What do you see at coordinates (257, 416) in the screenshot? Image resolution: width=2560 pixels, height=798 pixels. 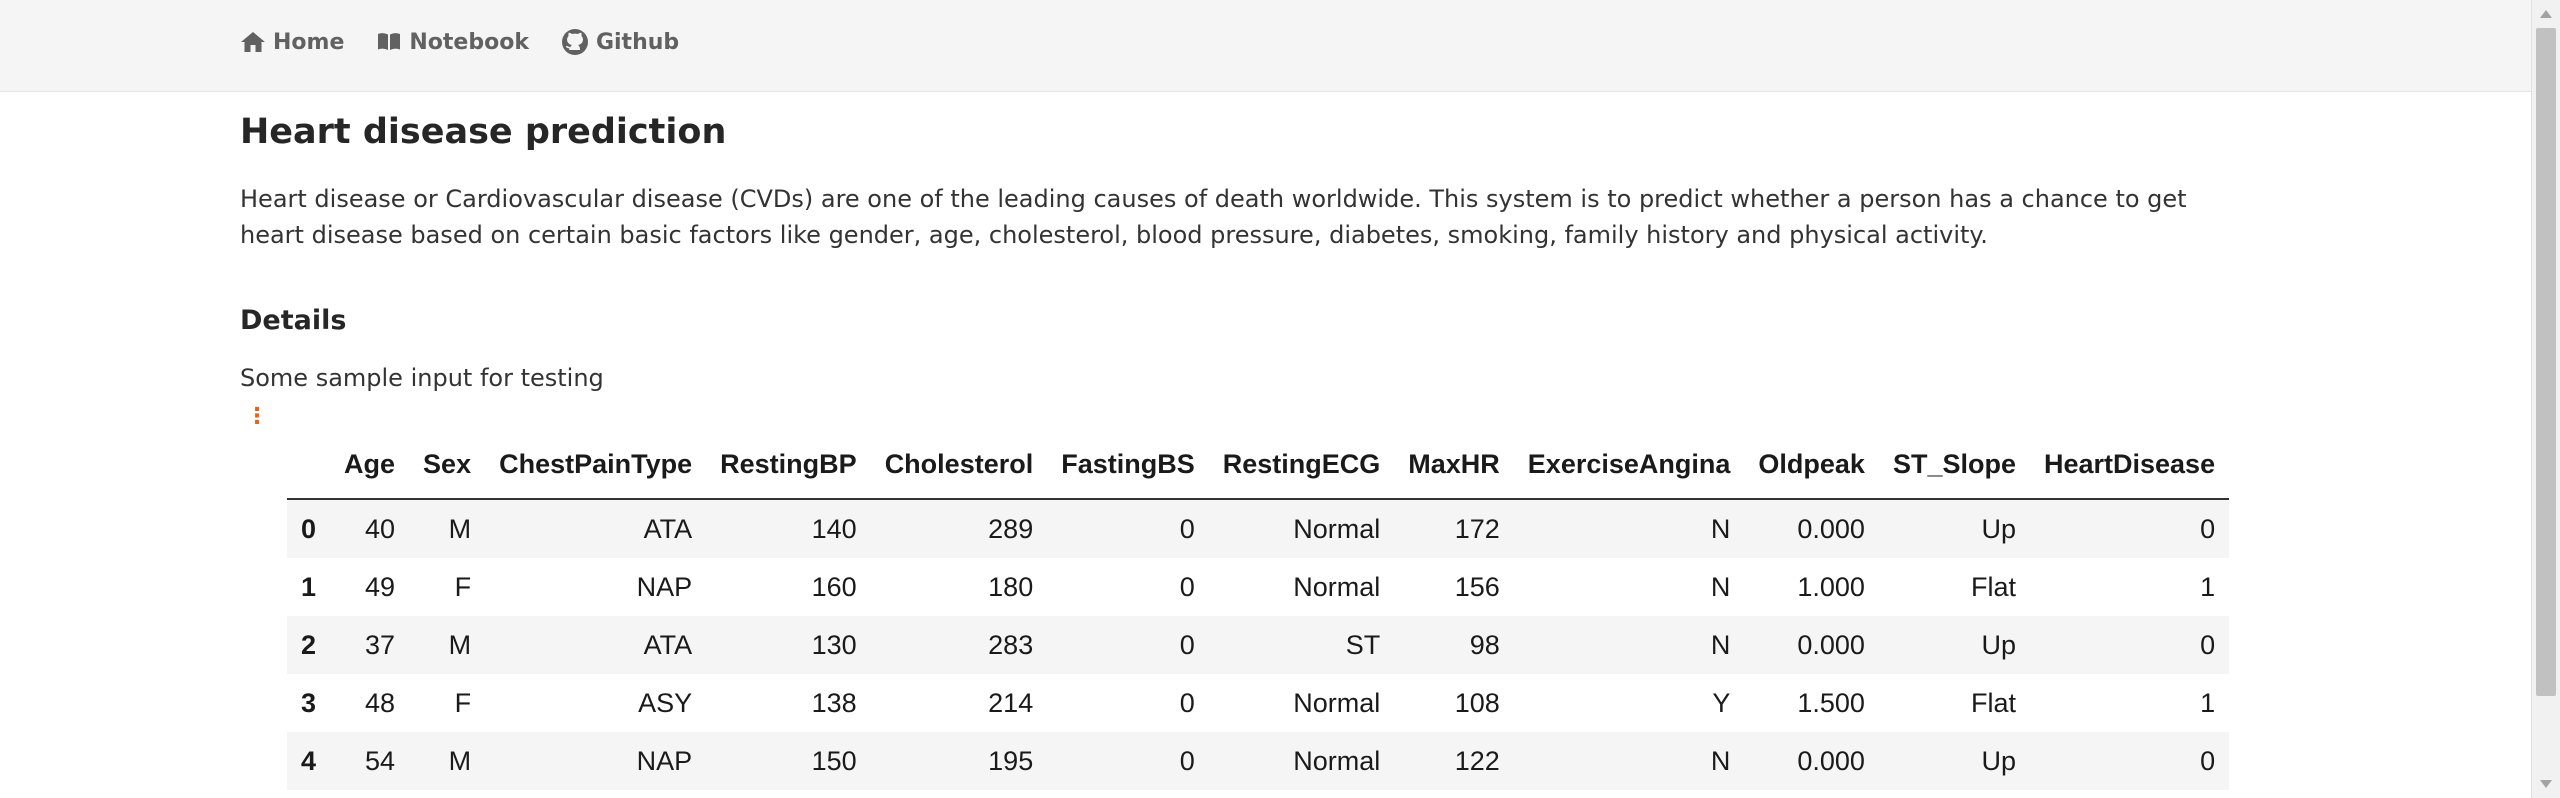 I see `dataframe-menu-icon: ⋮` at bounding box center [257, 416].